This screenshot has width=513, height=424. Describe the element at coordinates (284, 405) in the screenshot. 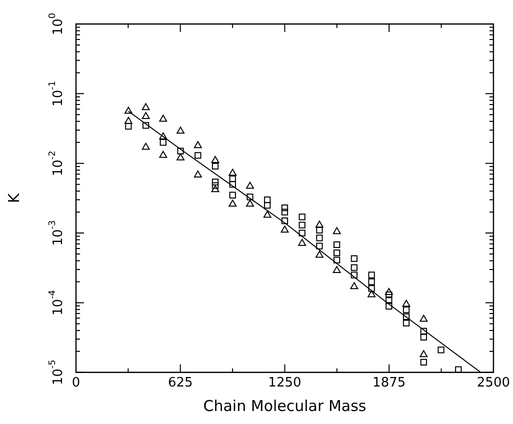

I see `x-axis-title: Chain Molecular Mass` at that location.